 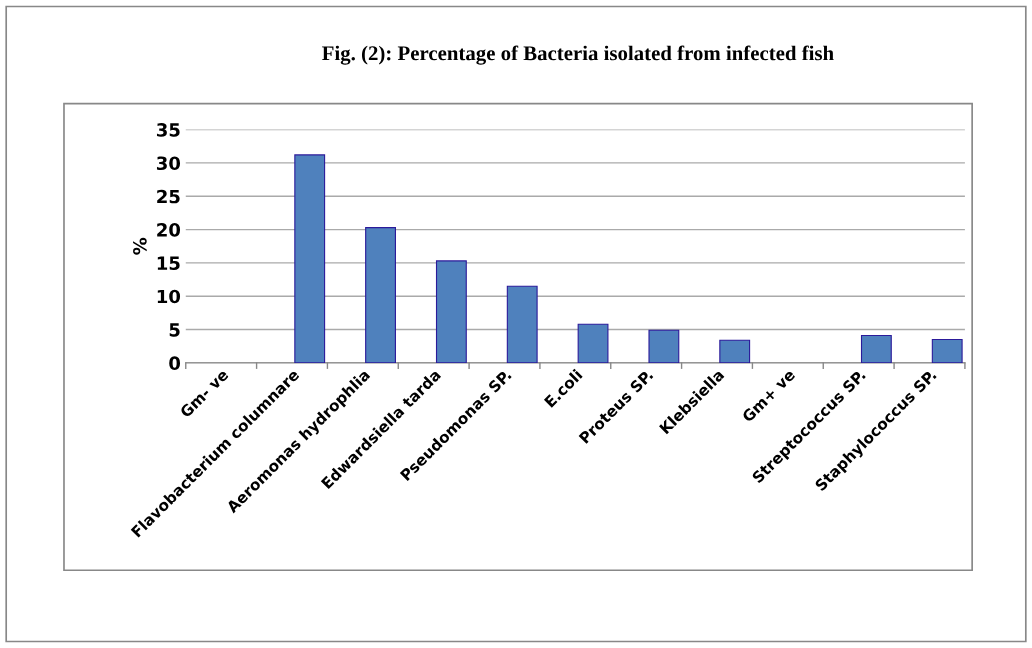 I want to click on y-tick-label: 30, so click(x=168, y=163).